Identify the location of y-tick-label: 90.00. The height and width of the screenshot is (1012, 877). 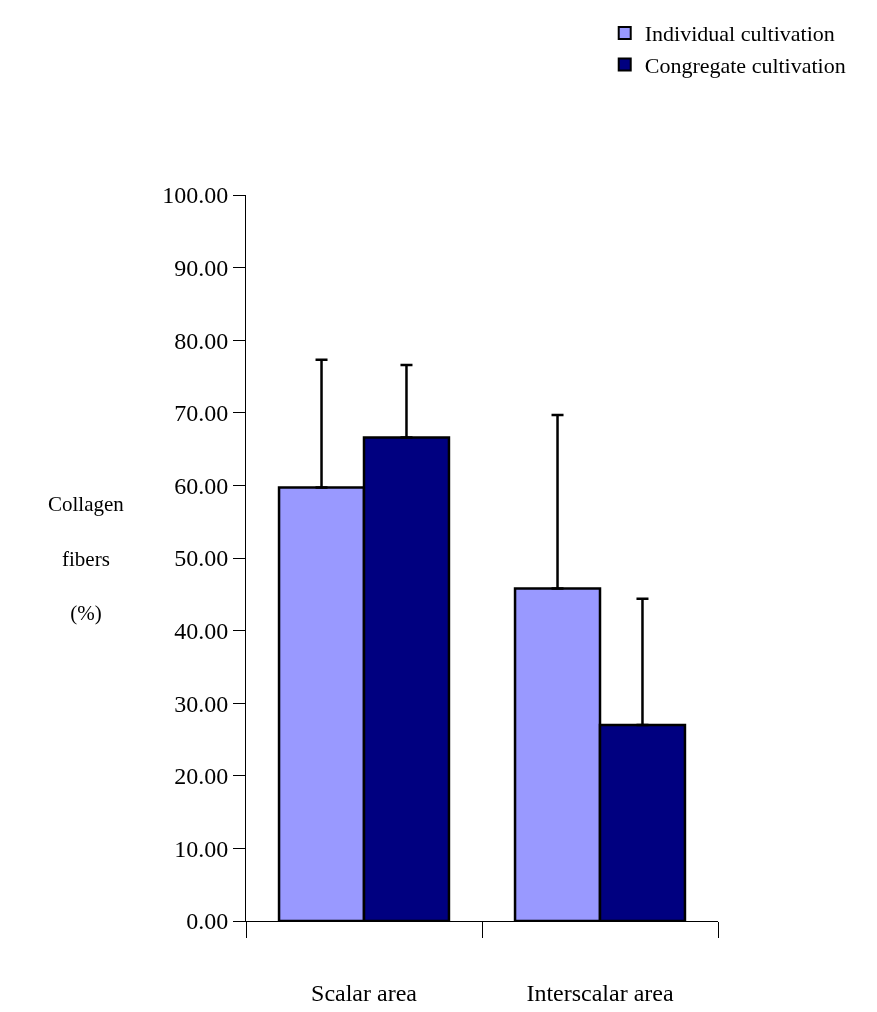
(201, 268).